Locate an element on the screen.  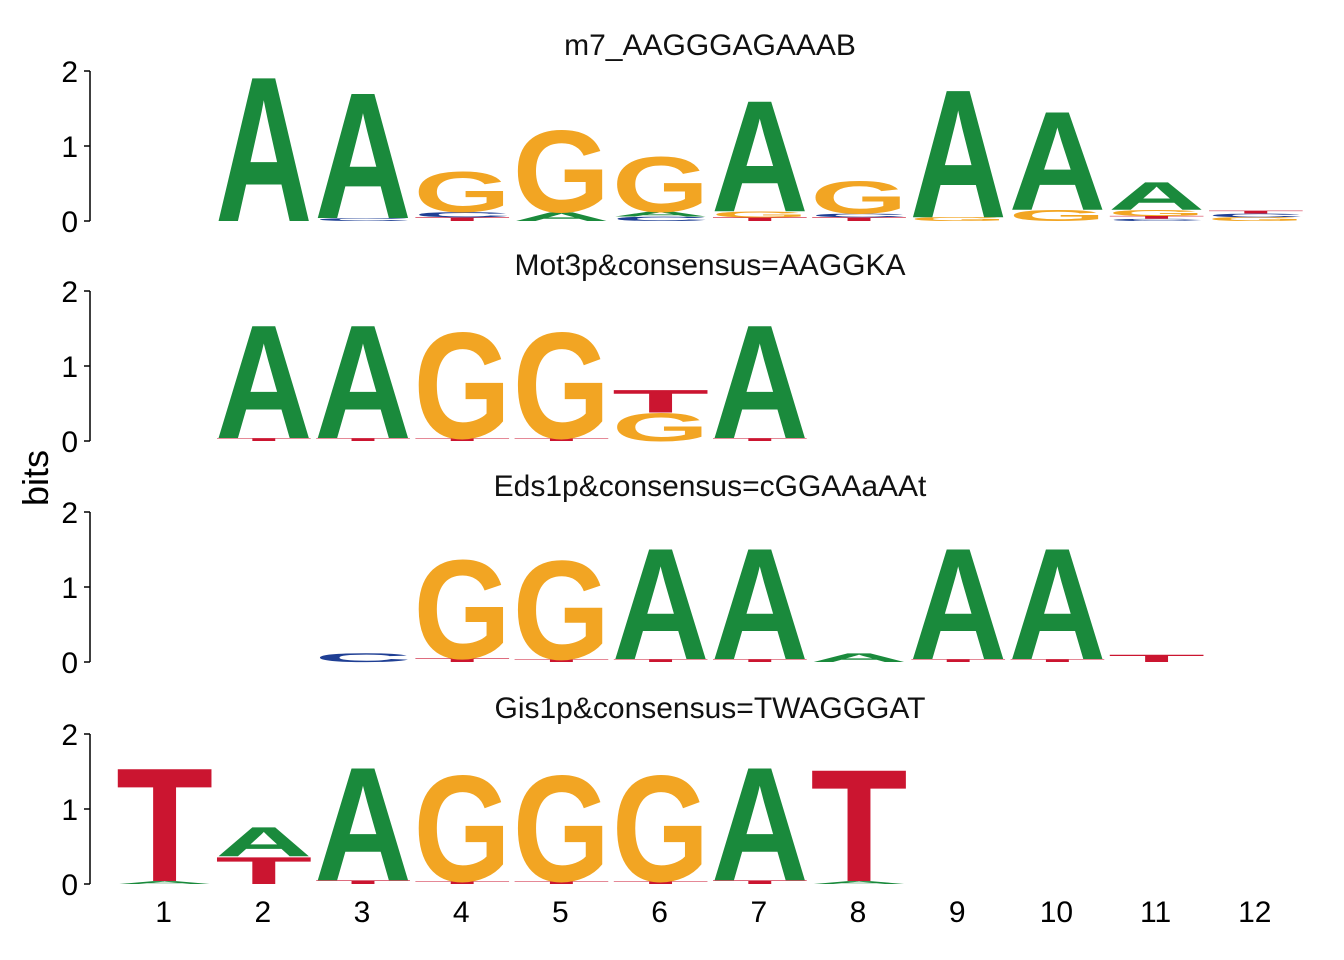
logo-letter-T-p2-c3: T is located at coordinates (362, 439).